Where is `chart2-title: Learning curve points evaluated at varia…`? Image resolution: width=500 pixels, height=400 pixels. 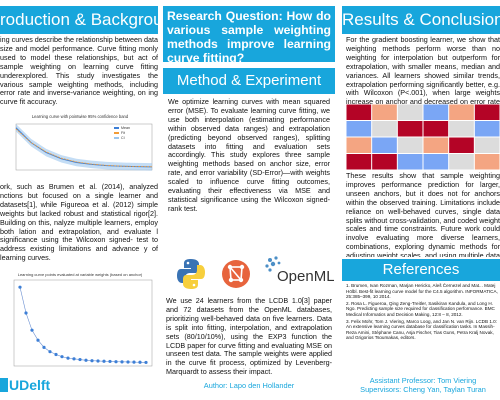 chart2-title: Learning curve points evaluated at varia… is located at coordinates (80, 274).